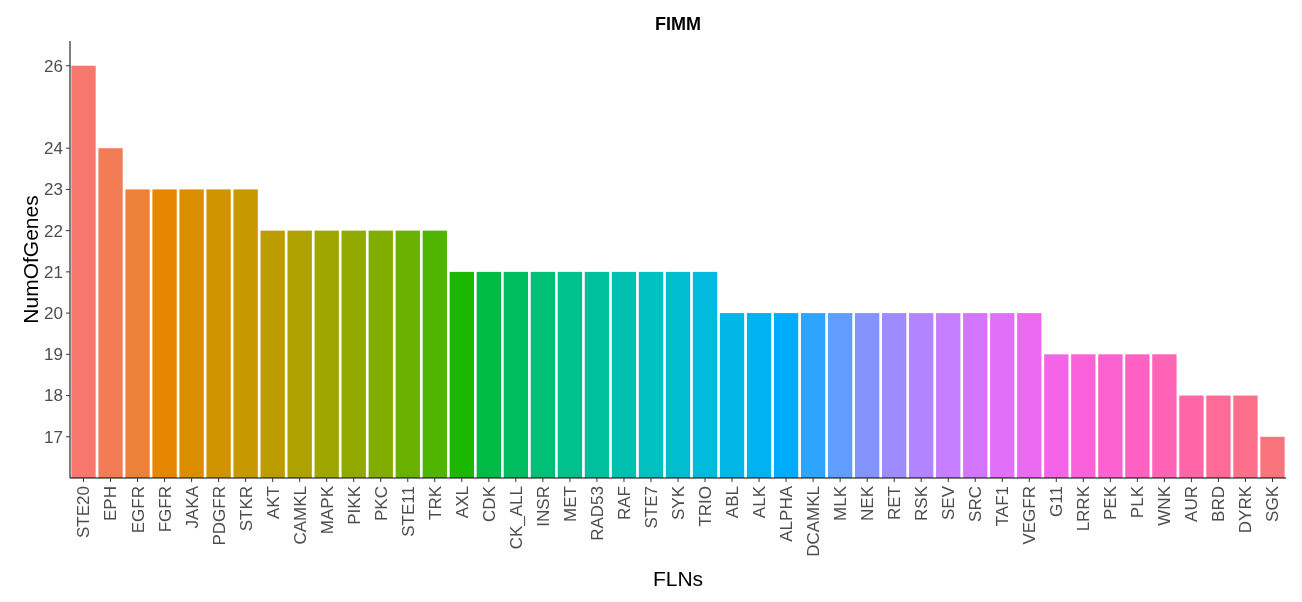 This screenshot has height=602, width=1302. I want to click on x-tick-label: RET, so click(895, 503).